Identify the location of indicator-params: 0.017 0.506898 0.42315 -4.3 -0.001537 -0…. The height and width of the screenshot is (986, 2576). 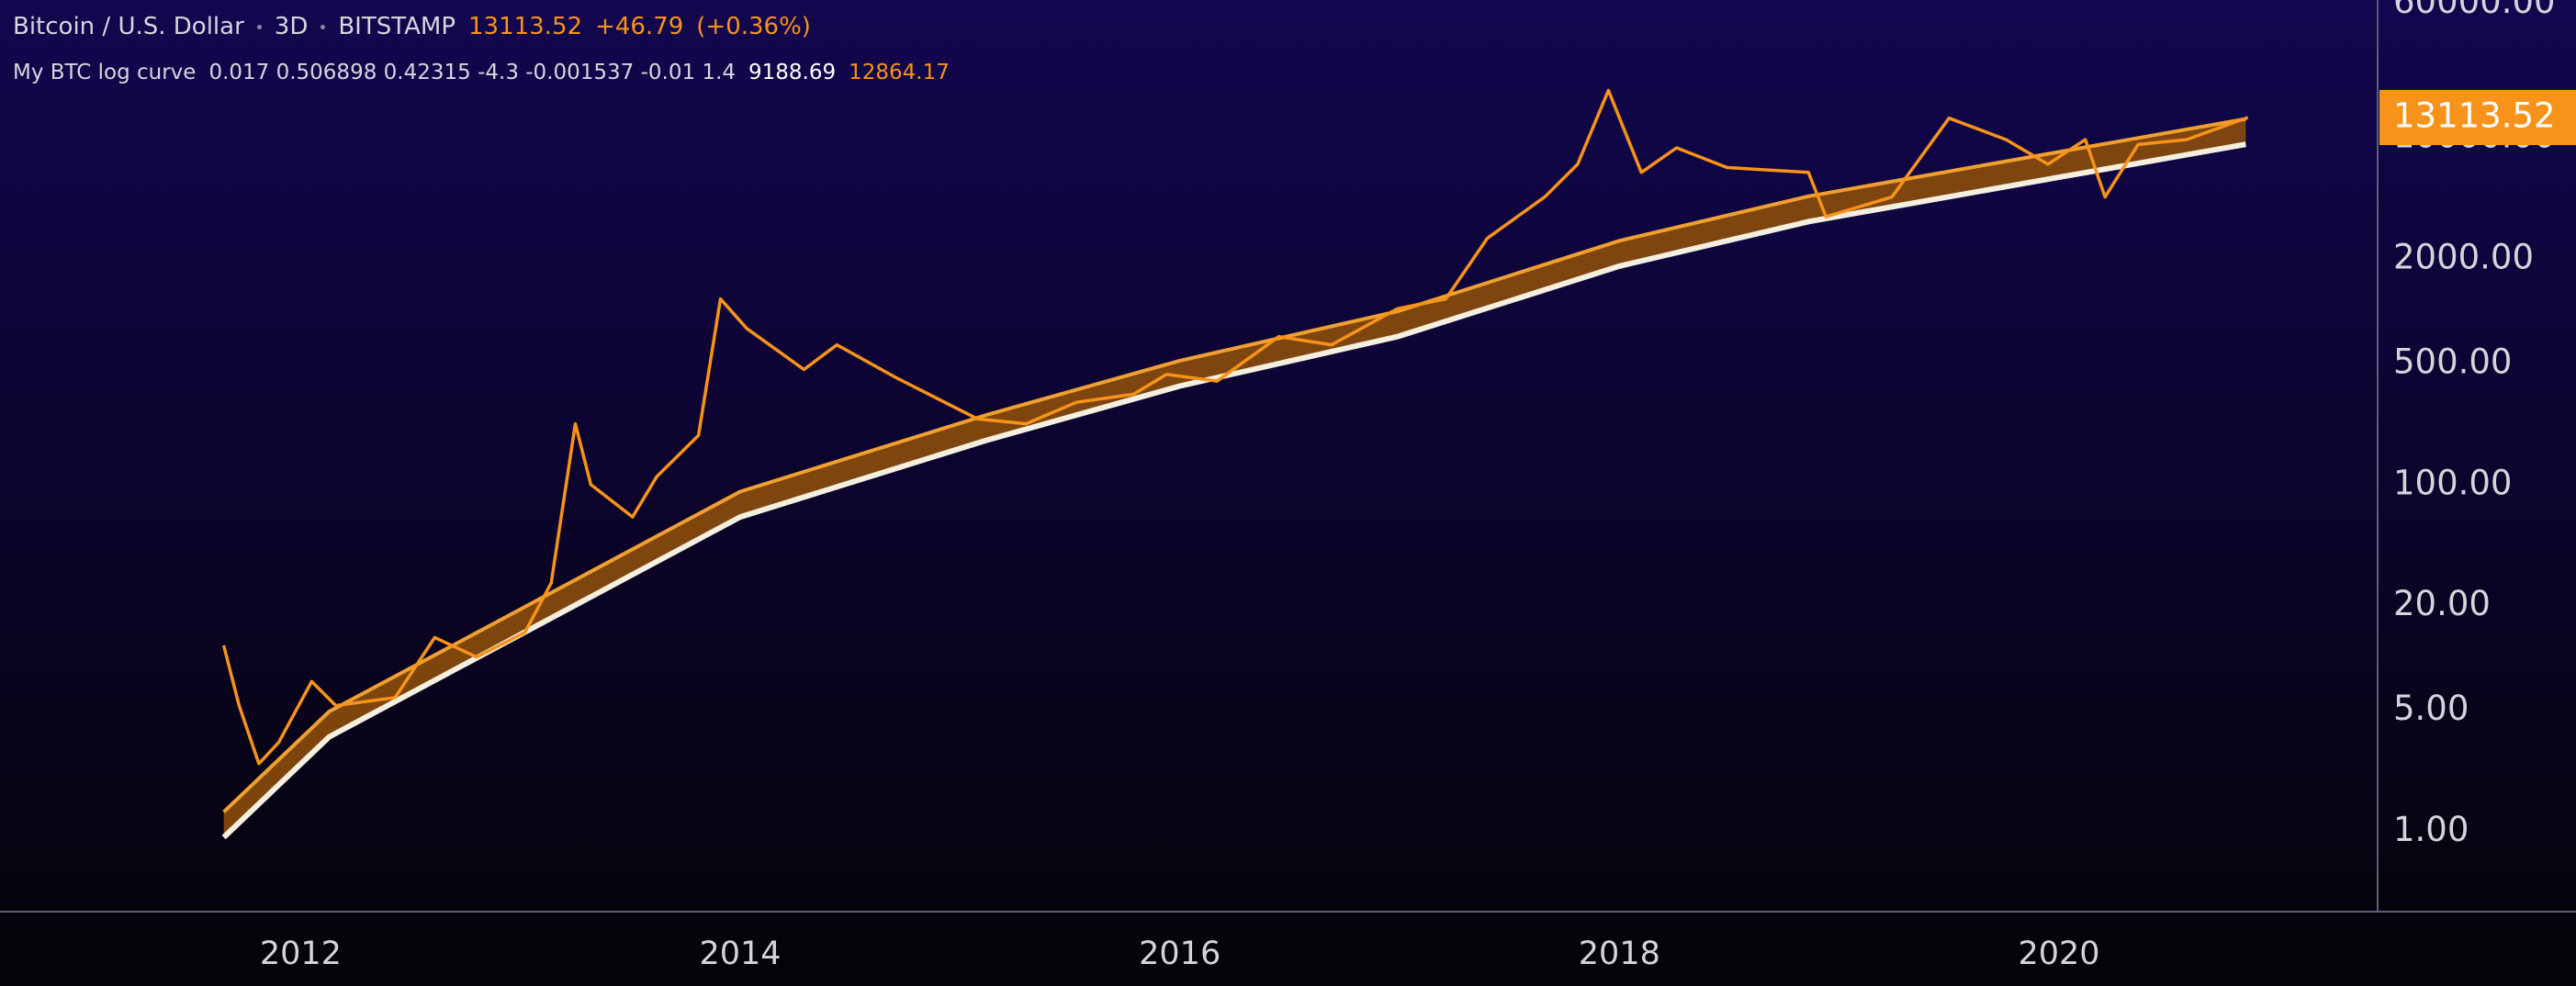
(472, 72).